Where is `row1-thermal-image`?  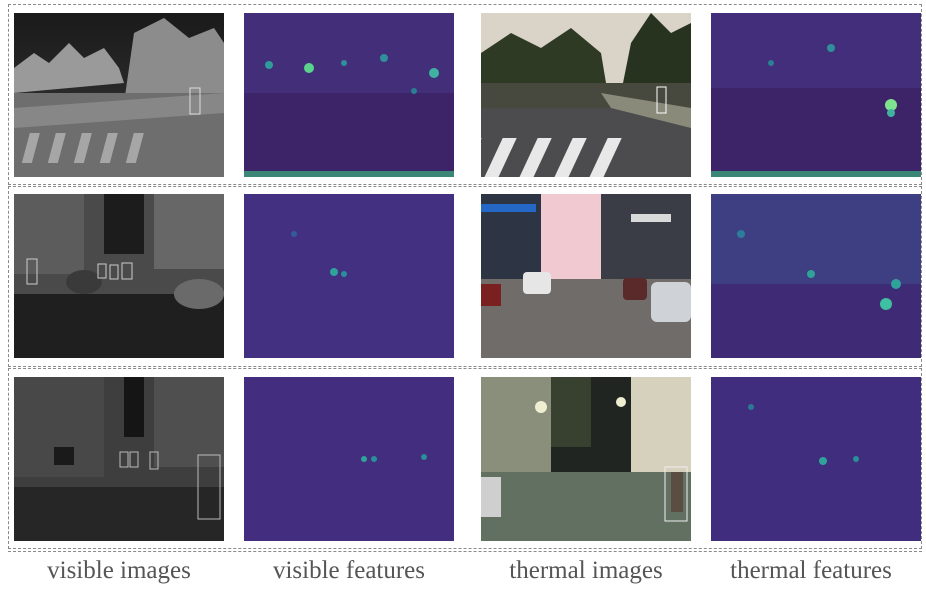
row1-thermal-image is located at coordinates (586, 95).